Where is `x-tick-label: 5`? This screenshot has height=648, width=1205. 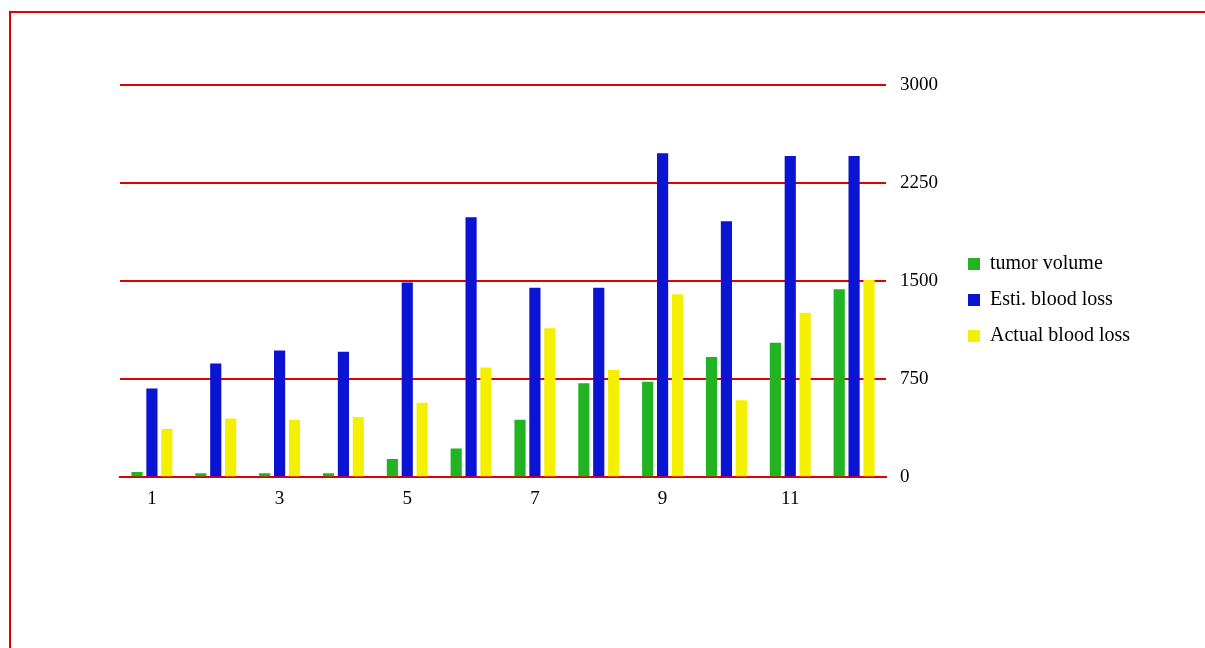 x-tick-label: 5 is located at coordinates (407, 497).